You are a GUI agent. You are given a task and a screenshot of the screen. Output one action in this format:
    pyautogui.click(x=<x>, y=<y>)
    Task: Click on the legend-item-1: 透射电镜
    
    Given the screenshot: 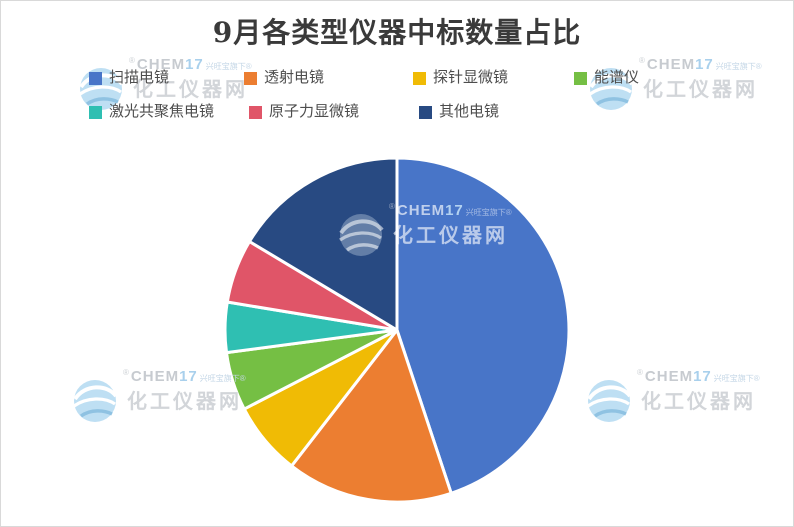 What is the action you would take?
    pyautogui.click(x=284, y=78)
    